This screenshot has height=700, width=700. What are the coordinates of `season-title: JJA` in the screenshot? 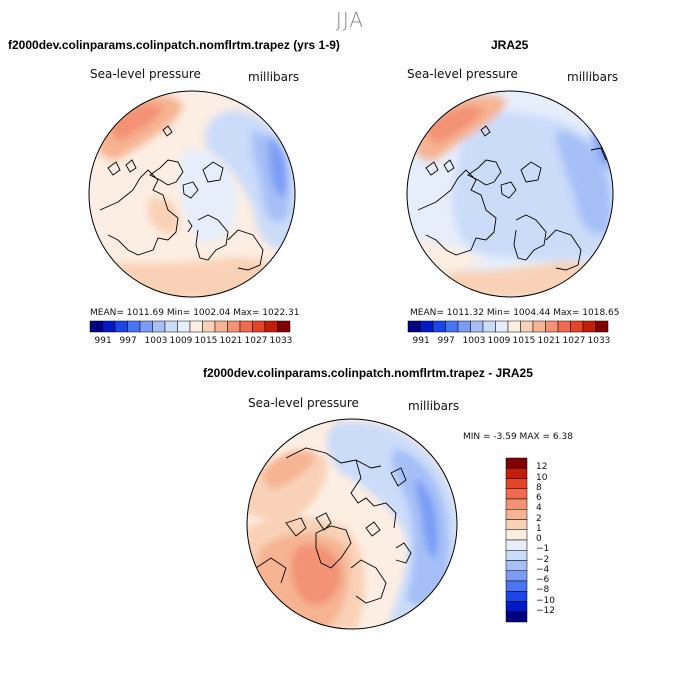 It's located at (350, 20).